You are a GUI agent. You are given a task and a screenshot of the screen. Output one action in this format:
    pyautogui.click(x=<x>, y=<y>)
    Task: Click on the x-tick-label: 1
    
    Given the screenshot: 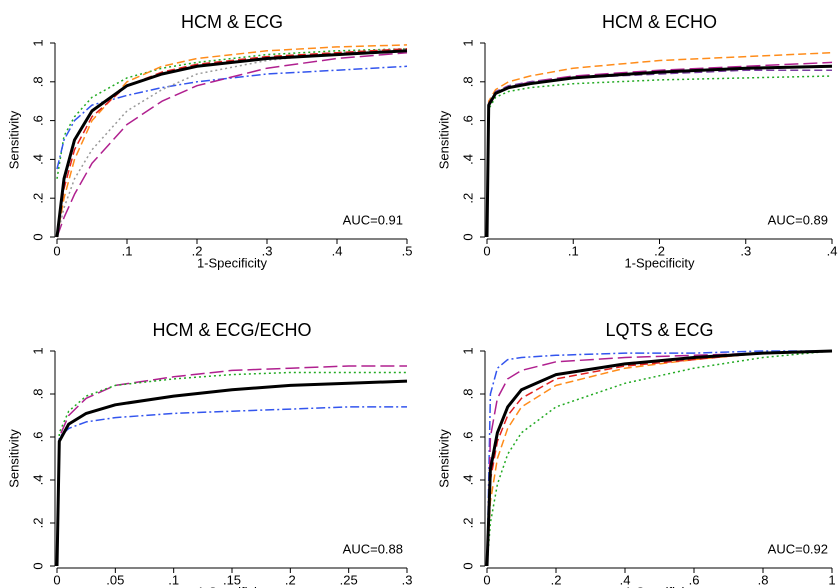 What is the action you would take?
    pyautogui.click(x=831, y=579)
    